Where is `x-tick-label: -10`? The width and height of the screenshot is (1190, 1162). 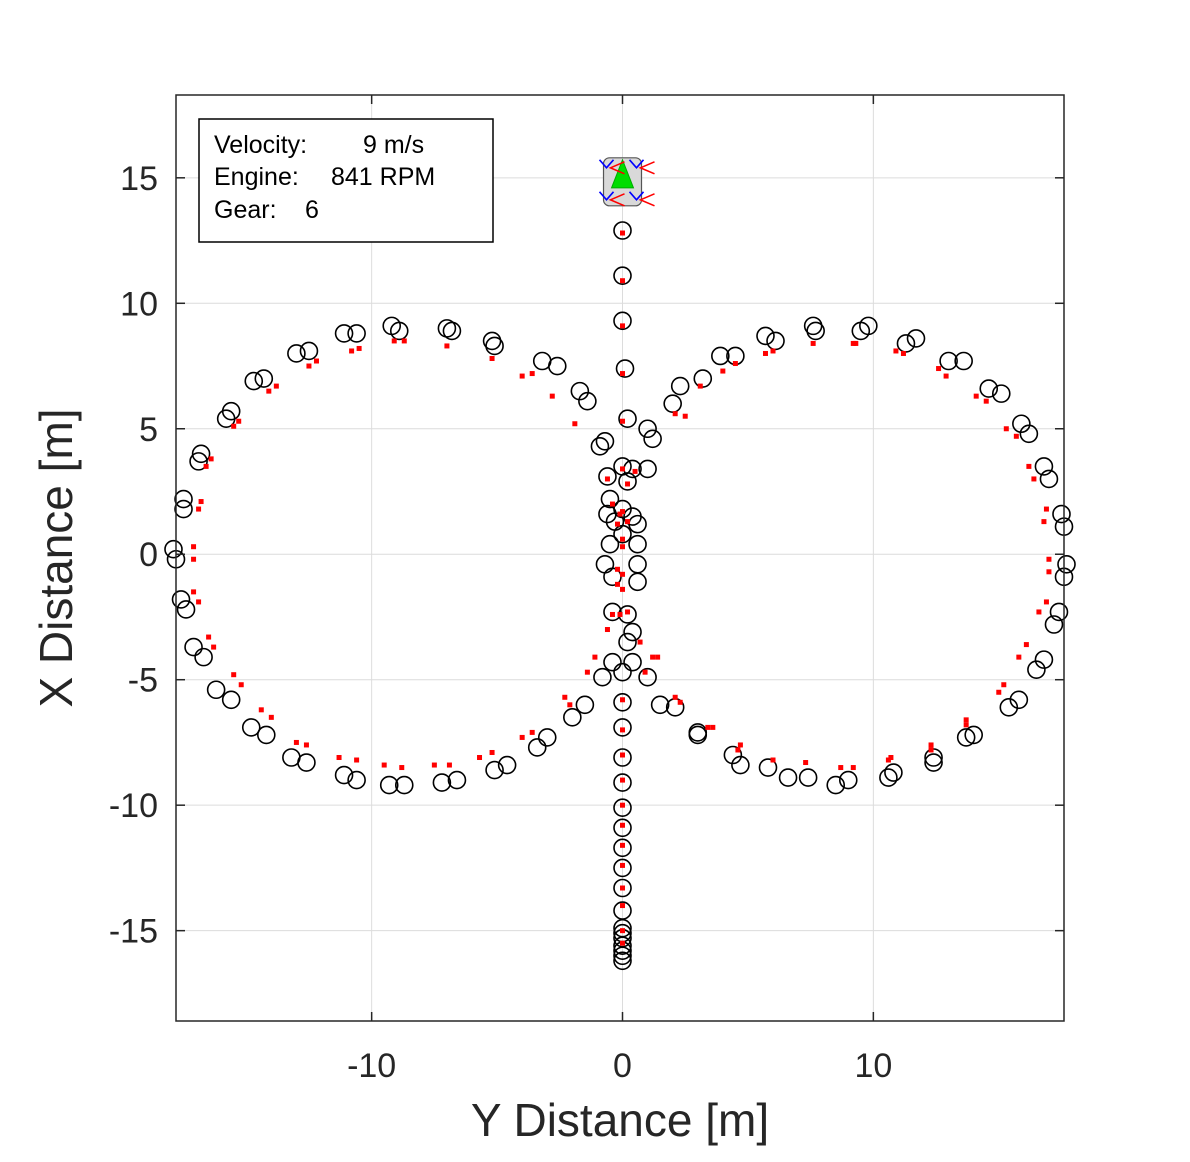 x-tick-label: -10 is located at coordinates (371, 1066).